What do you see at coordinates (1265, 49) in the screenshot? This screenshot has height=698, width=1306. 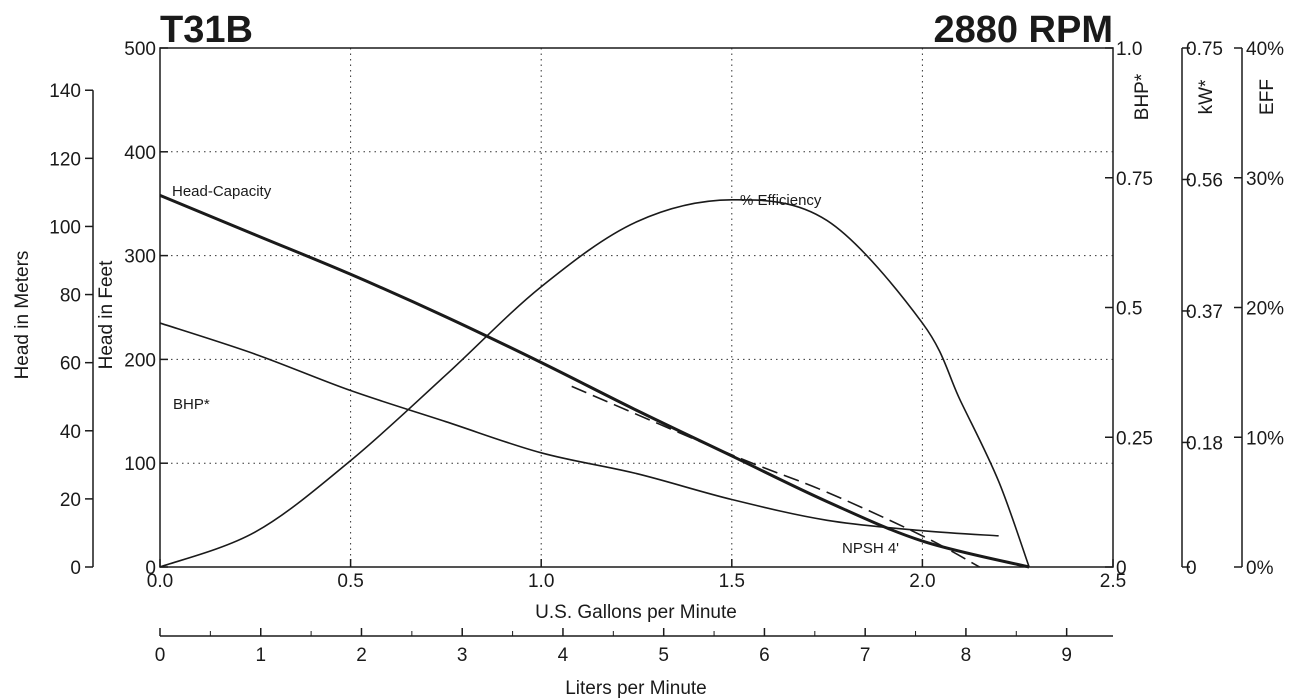 I see `y-eff-tick-4: 40%` at bounding box center [1265, 49].